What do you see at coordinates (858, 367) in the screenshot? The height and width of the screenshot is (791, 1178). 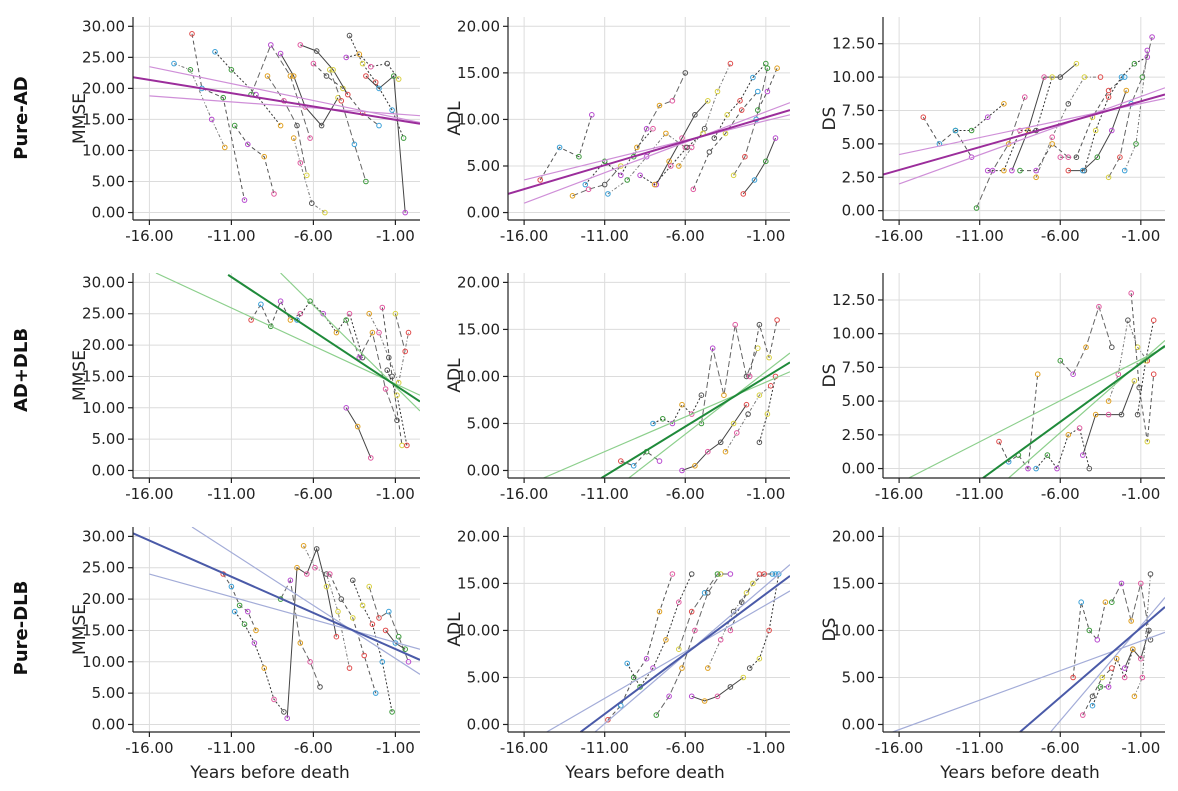 I see `panel-ad-dlb-ds-y-tick-label: 7.50` at bounding box center [858, 367].